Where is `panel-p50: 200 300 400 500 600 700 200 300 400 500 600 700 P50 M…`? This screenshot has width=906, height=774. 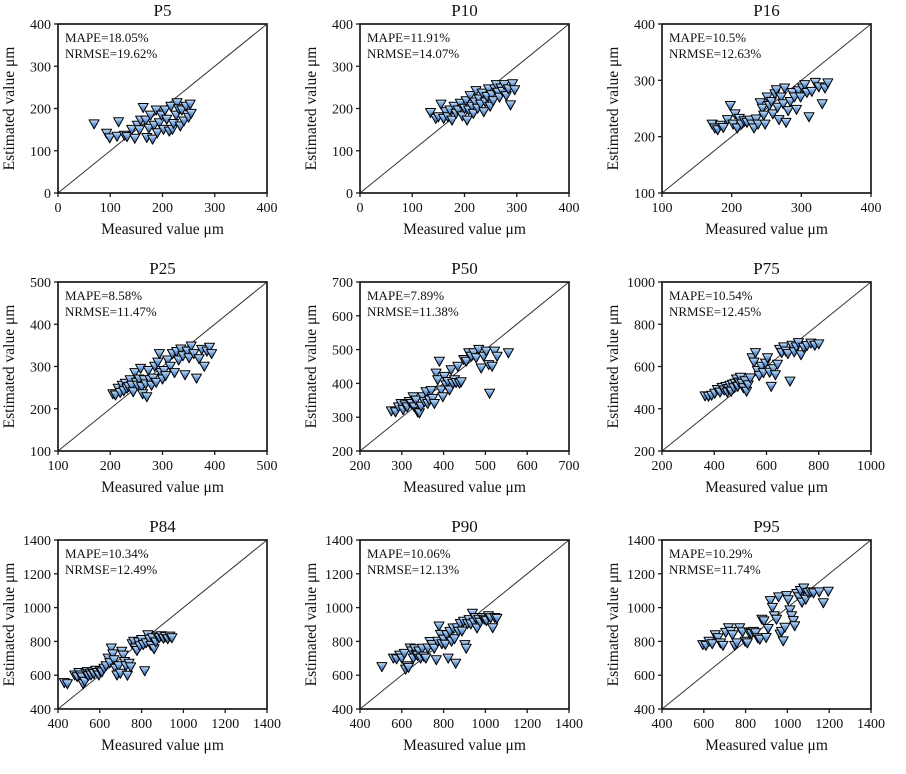 panel-p50: 200 300 400 500 600 700 200 300 400 500 600 700 P50 M… is located at coordinates (453, 387).